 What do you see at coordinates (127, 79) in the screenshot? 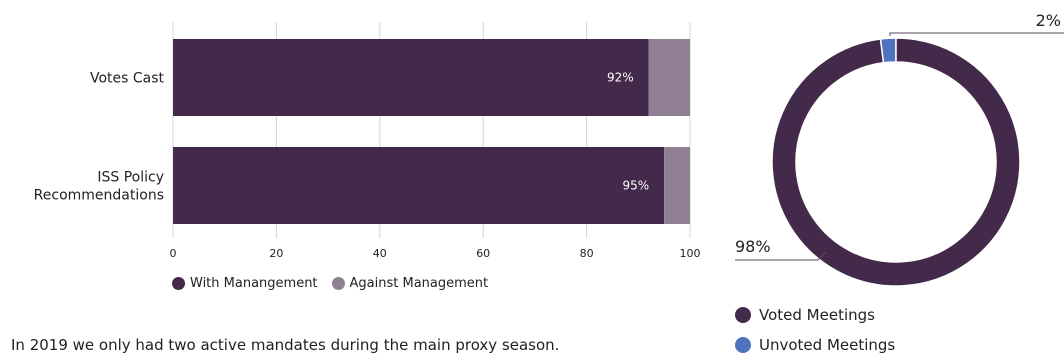
I see `category-label-1-line-1: Votes Cast` at bounding box center [127, 79].